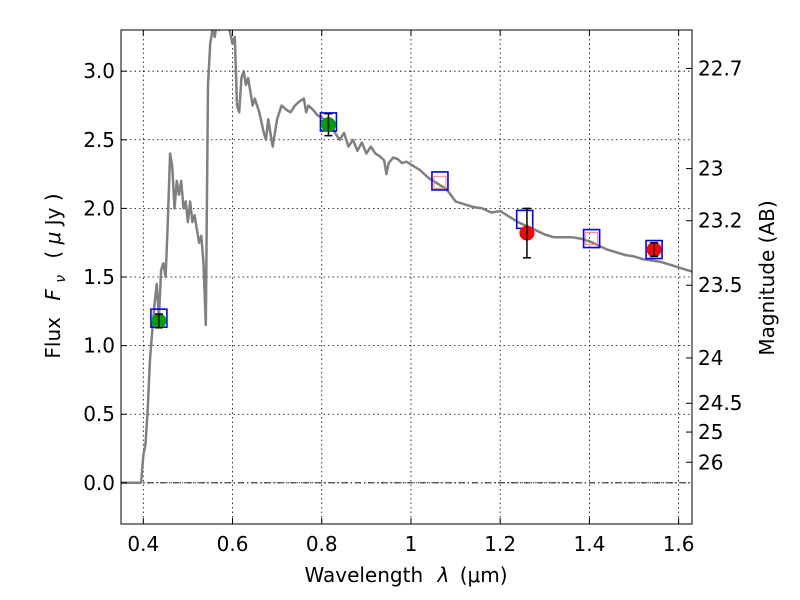  What do you see at coordinates (53, 210) in the screenshot?
I see `y-axis-label-unit-close: Jy )` at bounding box center [53, 210].